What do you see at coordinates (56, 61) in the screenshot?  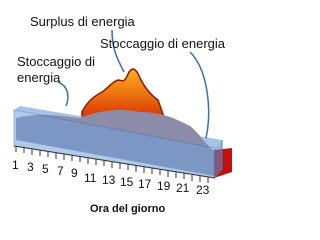 I see `storage-label: Stoccaggio di` at bounding box center [56, 61].